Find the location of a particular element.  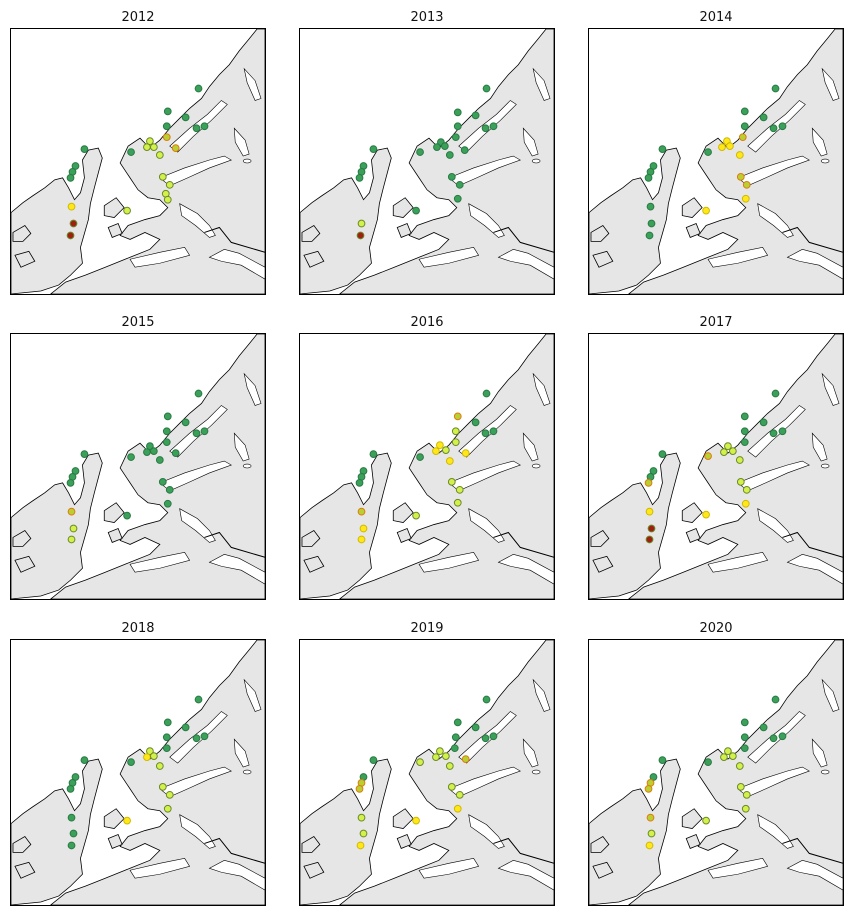

map-panel-2013: 2013 is located at coordinates (427, 152).